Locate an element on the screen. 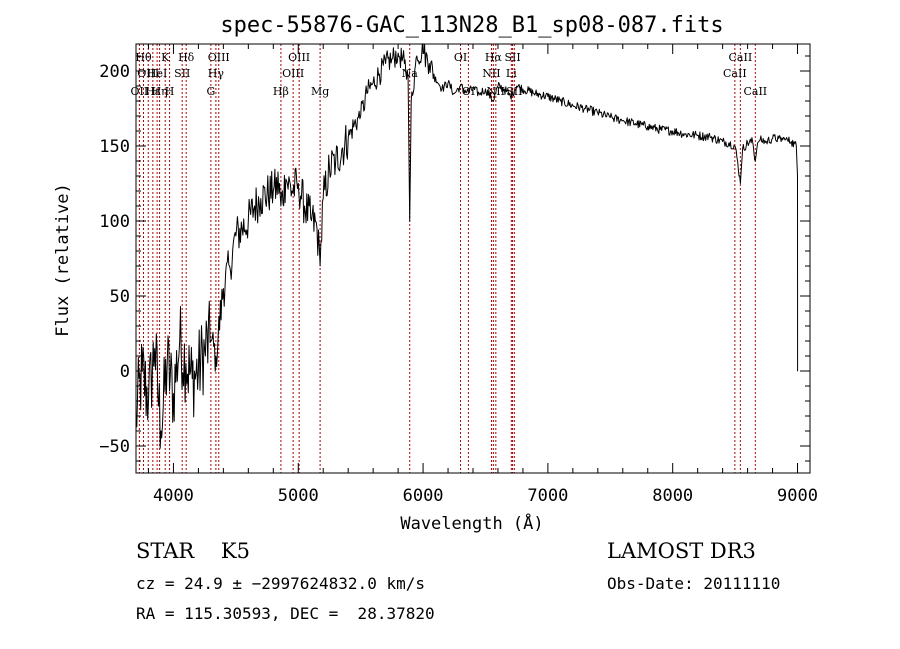 The height and width of the screenshot is (649, 900). redshift-line: cz = 24.9 ± −2997624832.0 km/s is located at coordinates (280, 583).